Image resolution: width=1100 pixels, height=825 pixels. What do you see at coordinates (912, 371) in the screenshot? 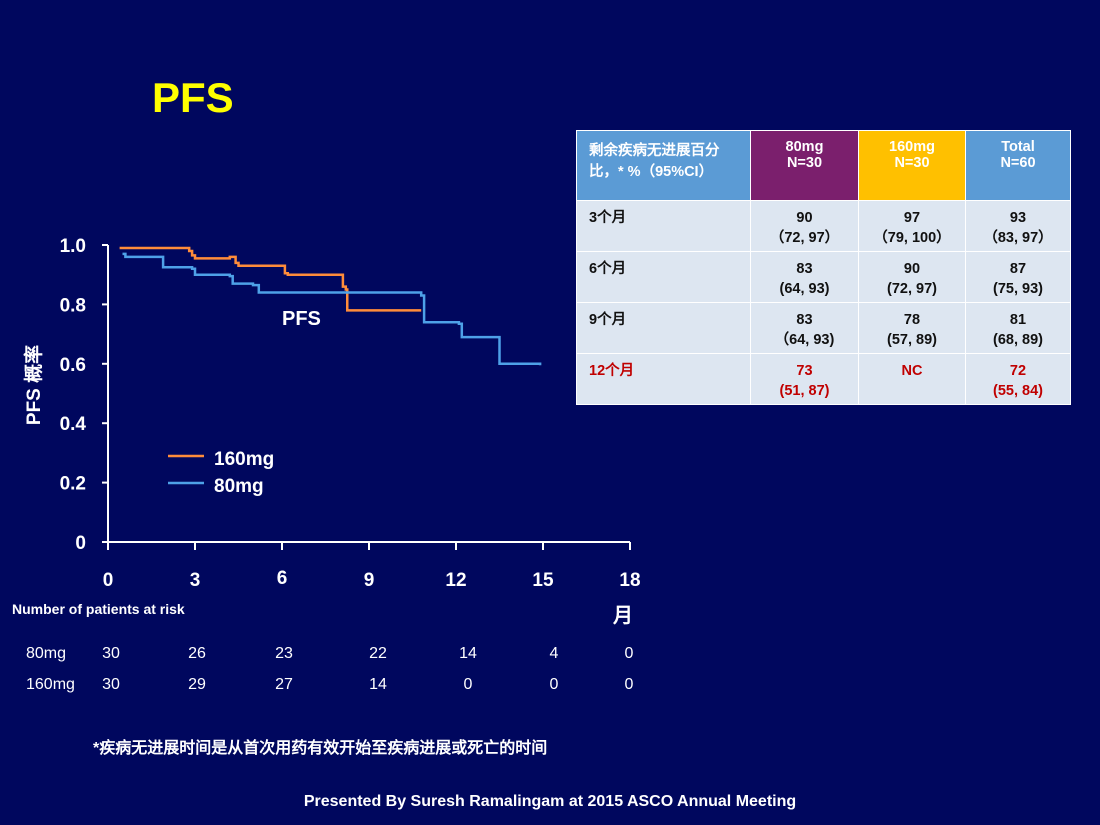
I see `summary-value: NC` at bounding box center [912, 371].